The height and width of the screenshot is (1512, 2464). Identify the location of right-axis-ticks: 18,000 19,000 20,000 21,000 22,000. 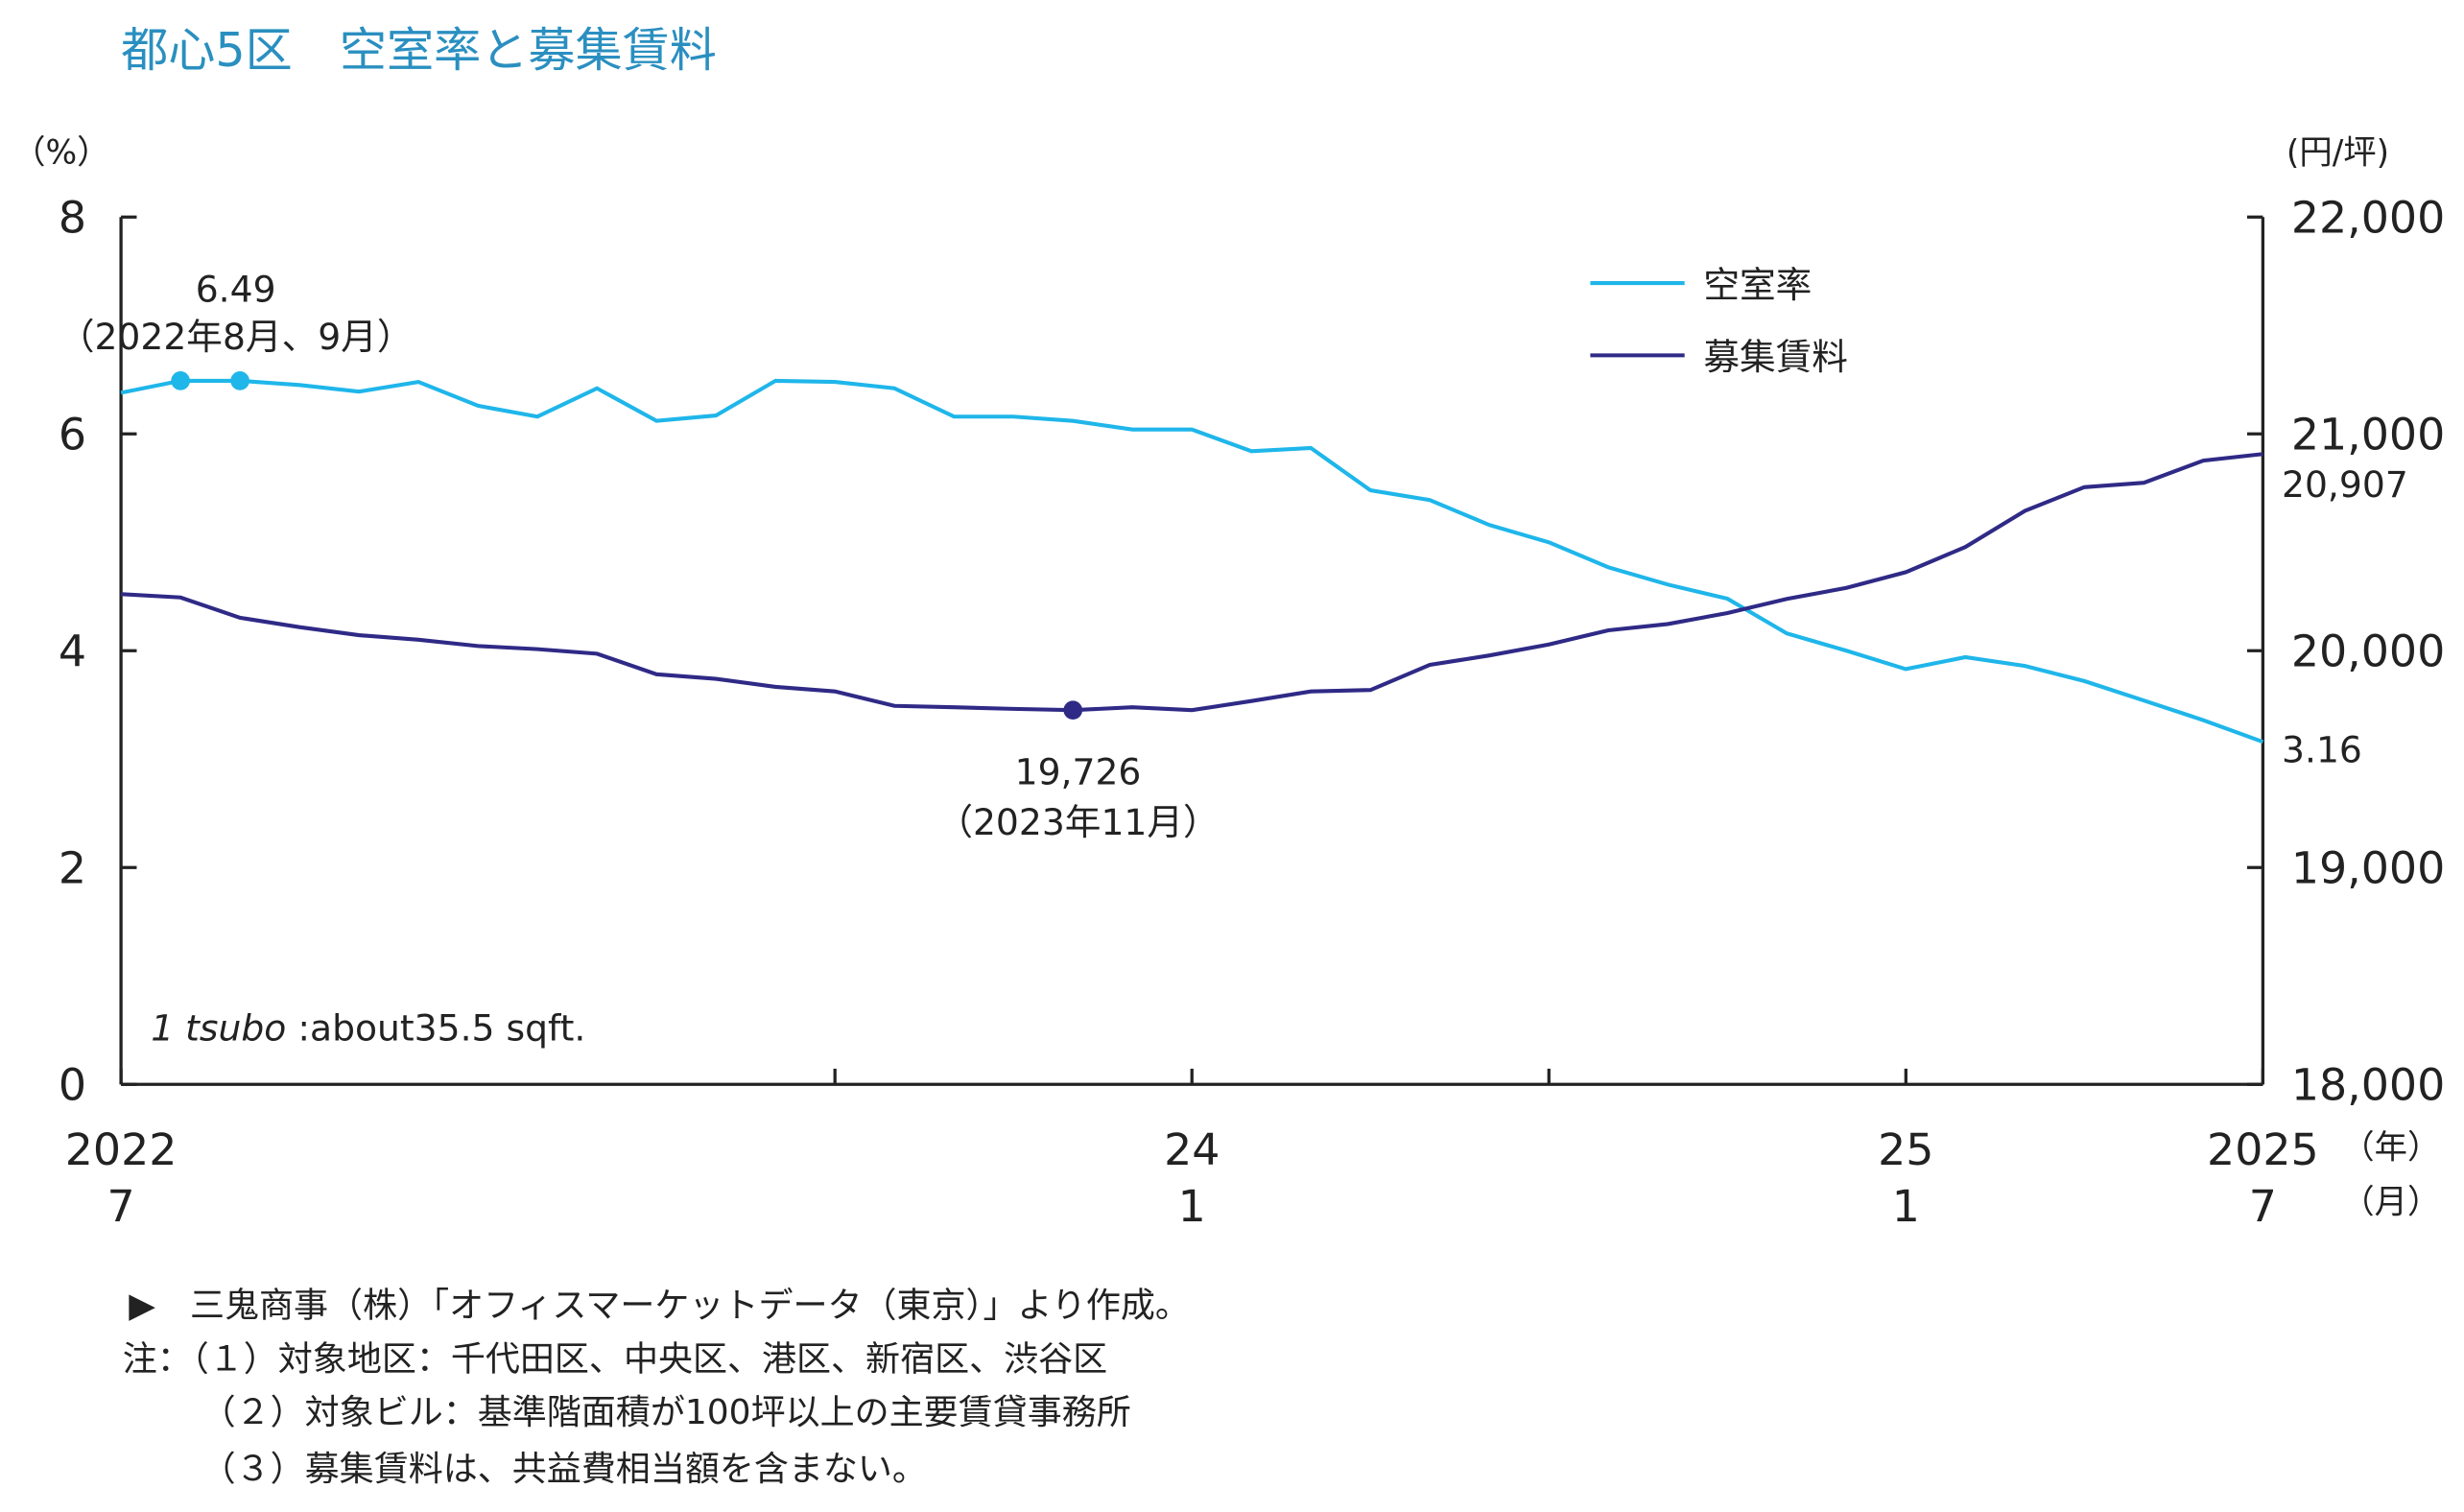
(2345, 651).